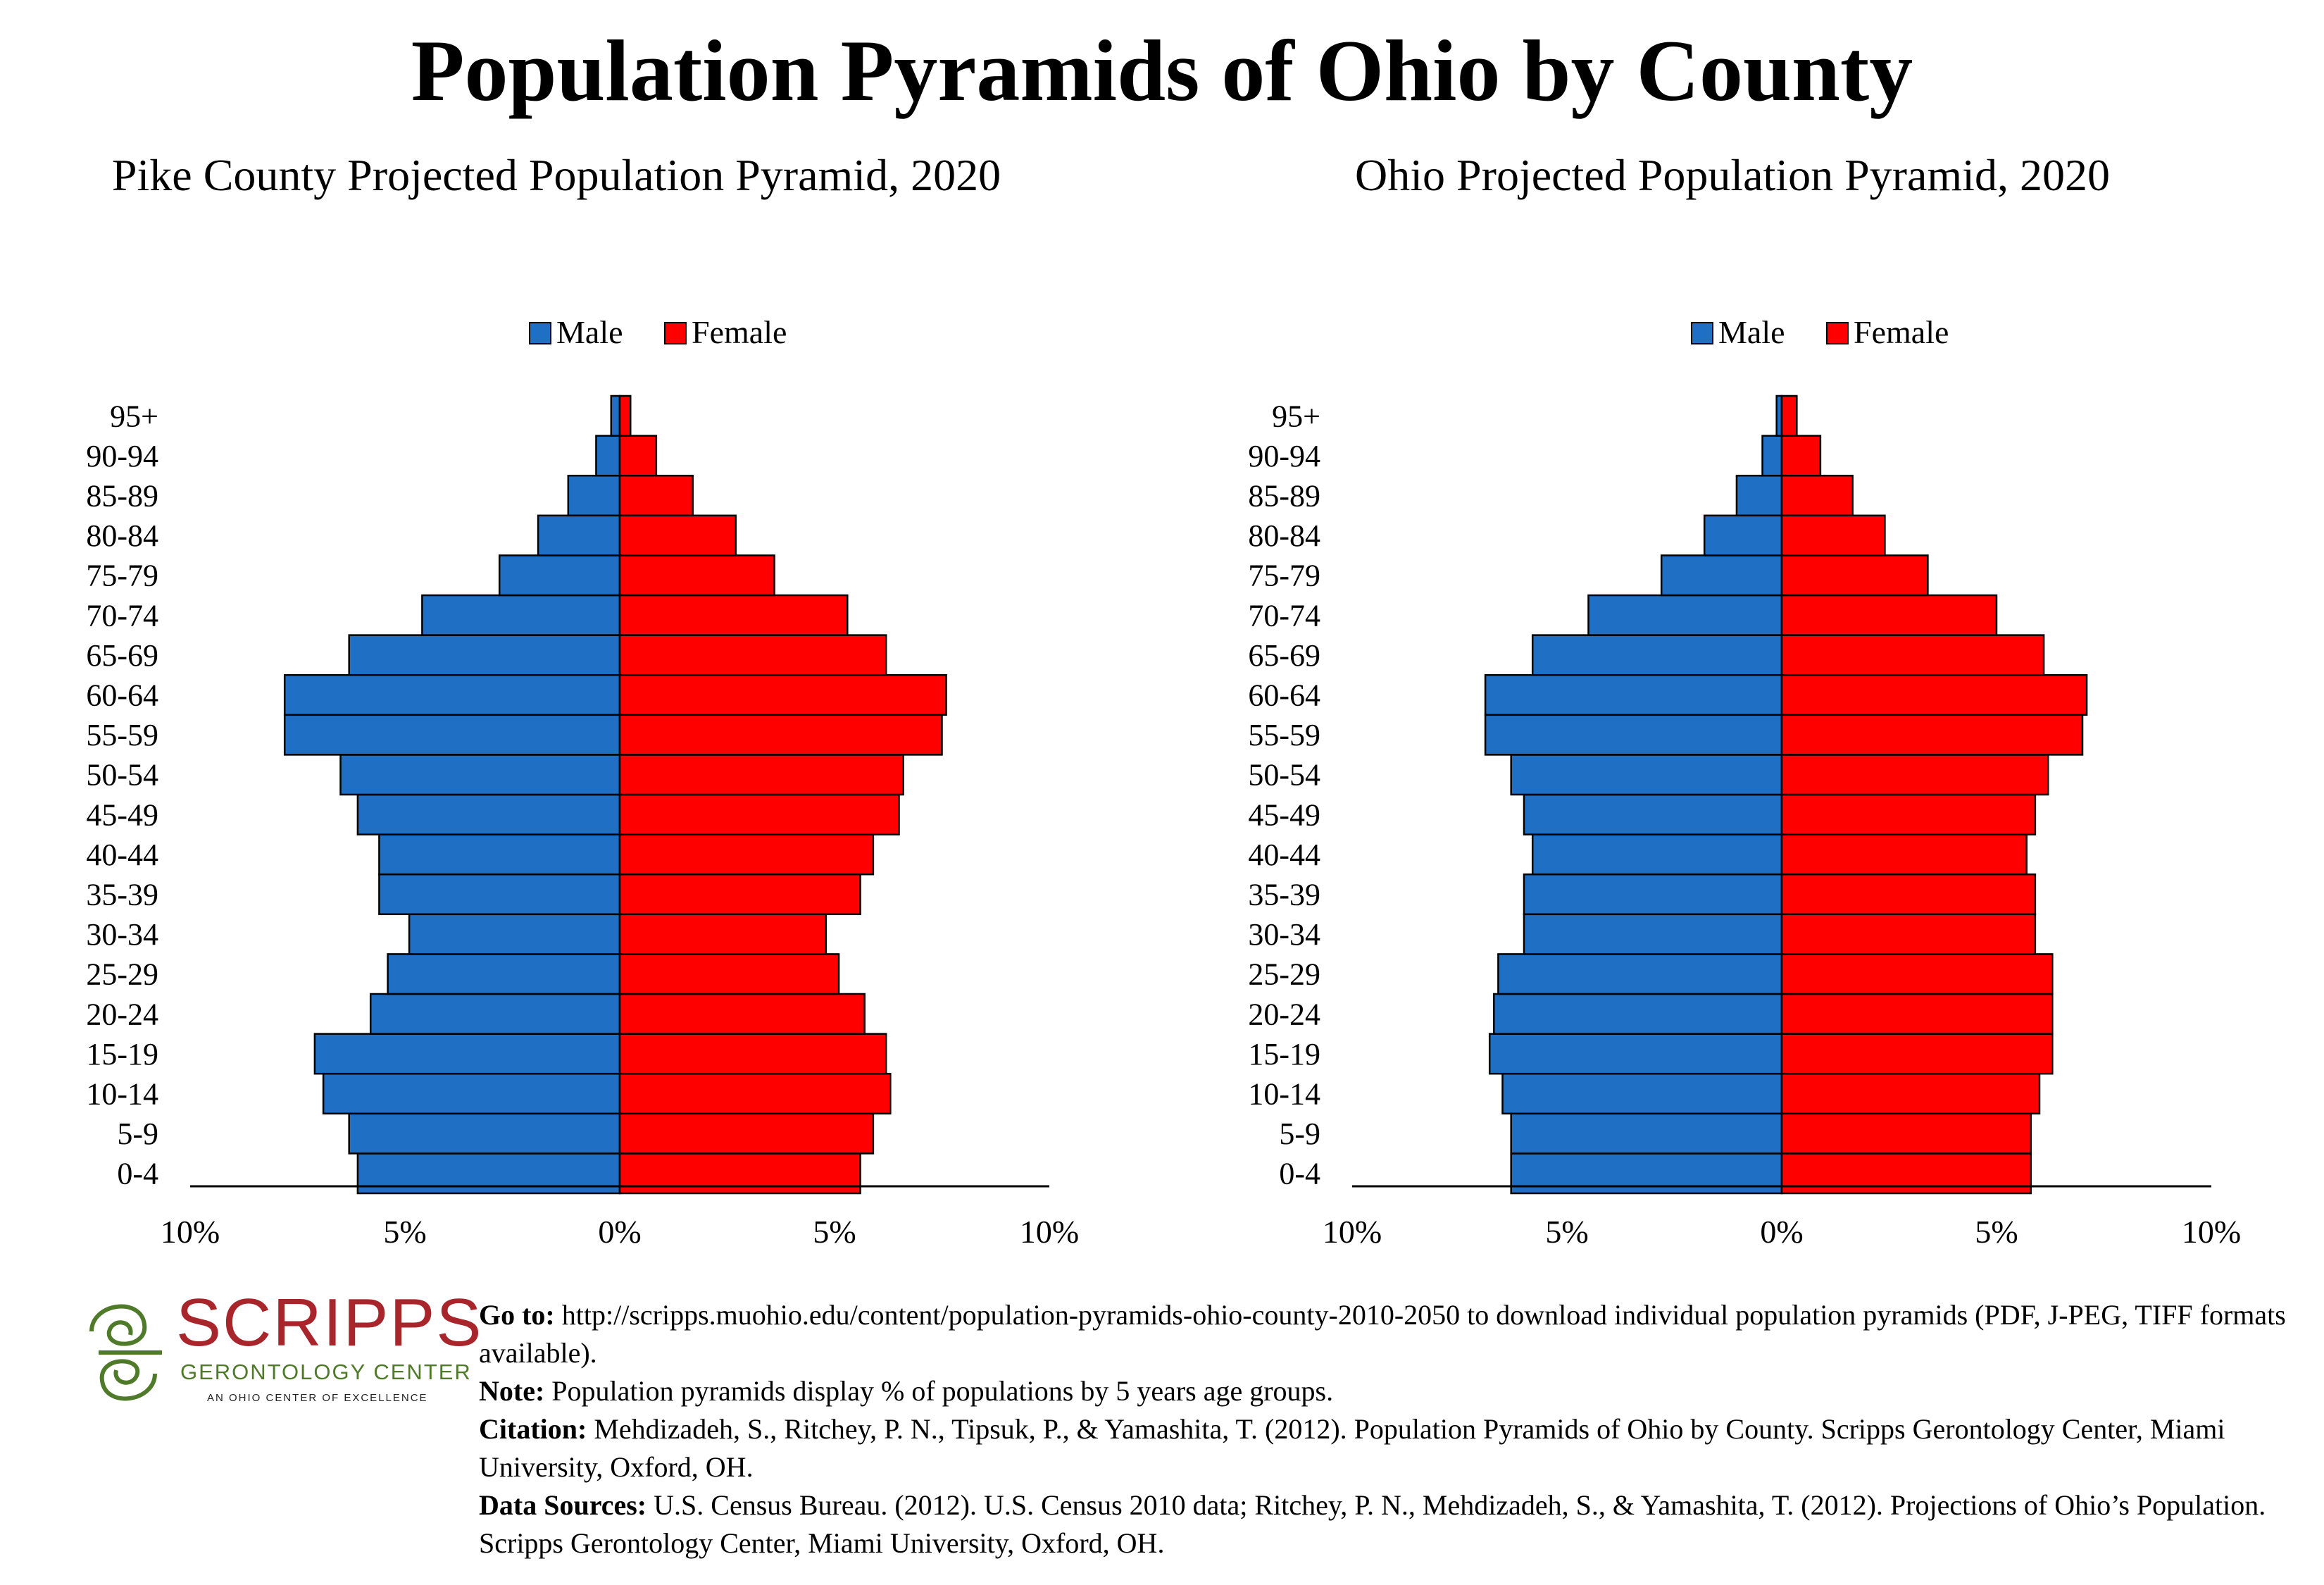 Image resolution: width=2324 pixels, height=1585 pixels. What do you see at coordinates (1162, 71) in the screenshot?
I see `main-title: Population Pyramids of Ohio by County` at bounding box center [1162, 71].